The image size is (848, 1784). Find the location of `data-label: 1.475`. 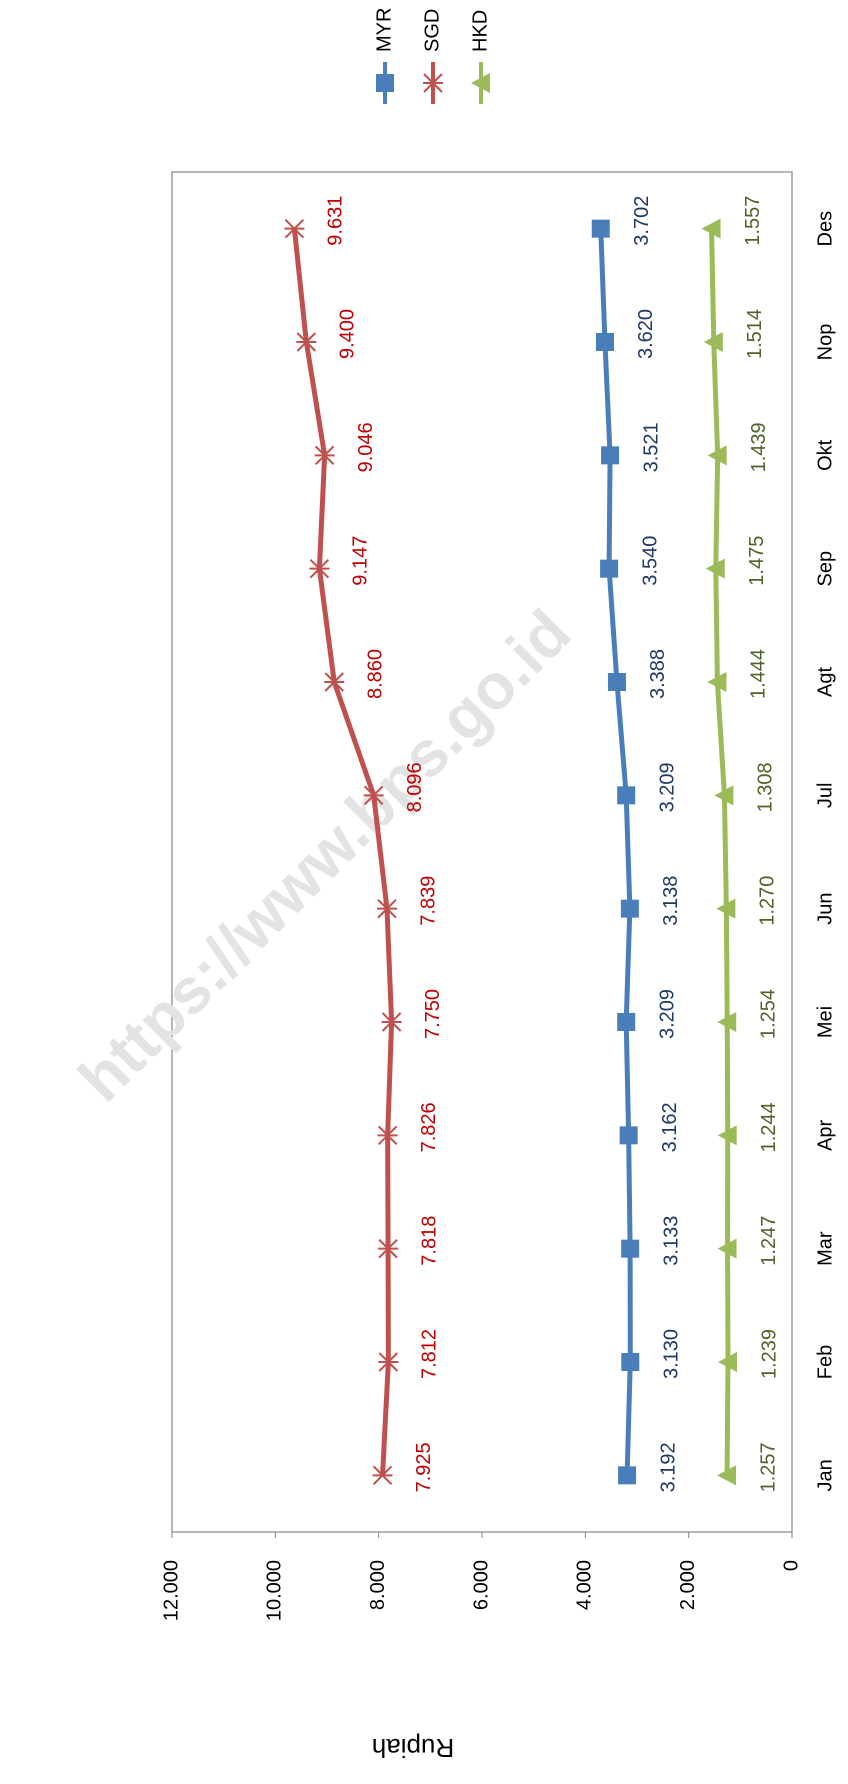

data-label: 1.475 is located at coordinates (757, 561).